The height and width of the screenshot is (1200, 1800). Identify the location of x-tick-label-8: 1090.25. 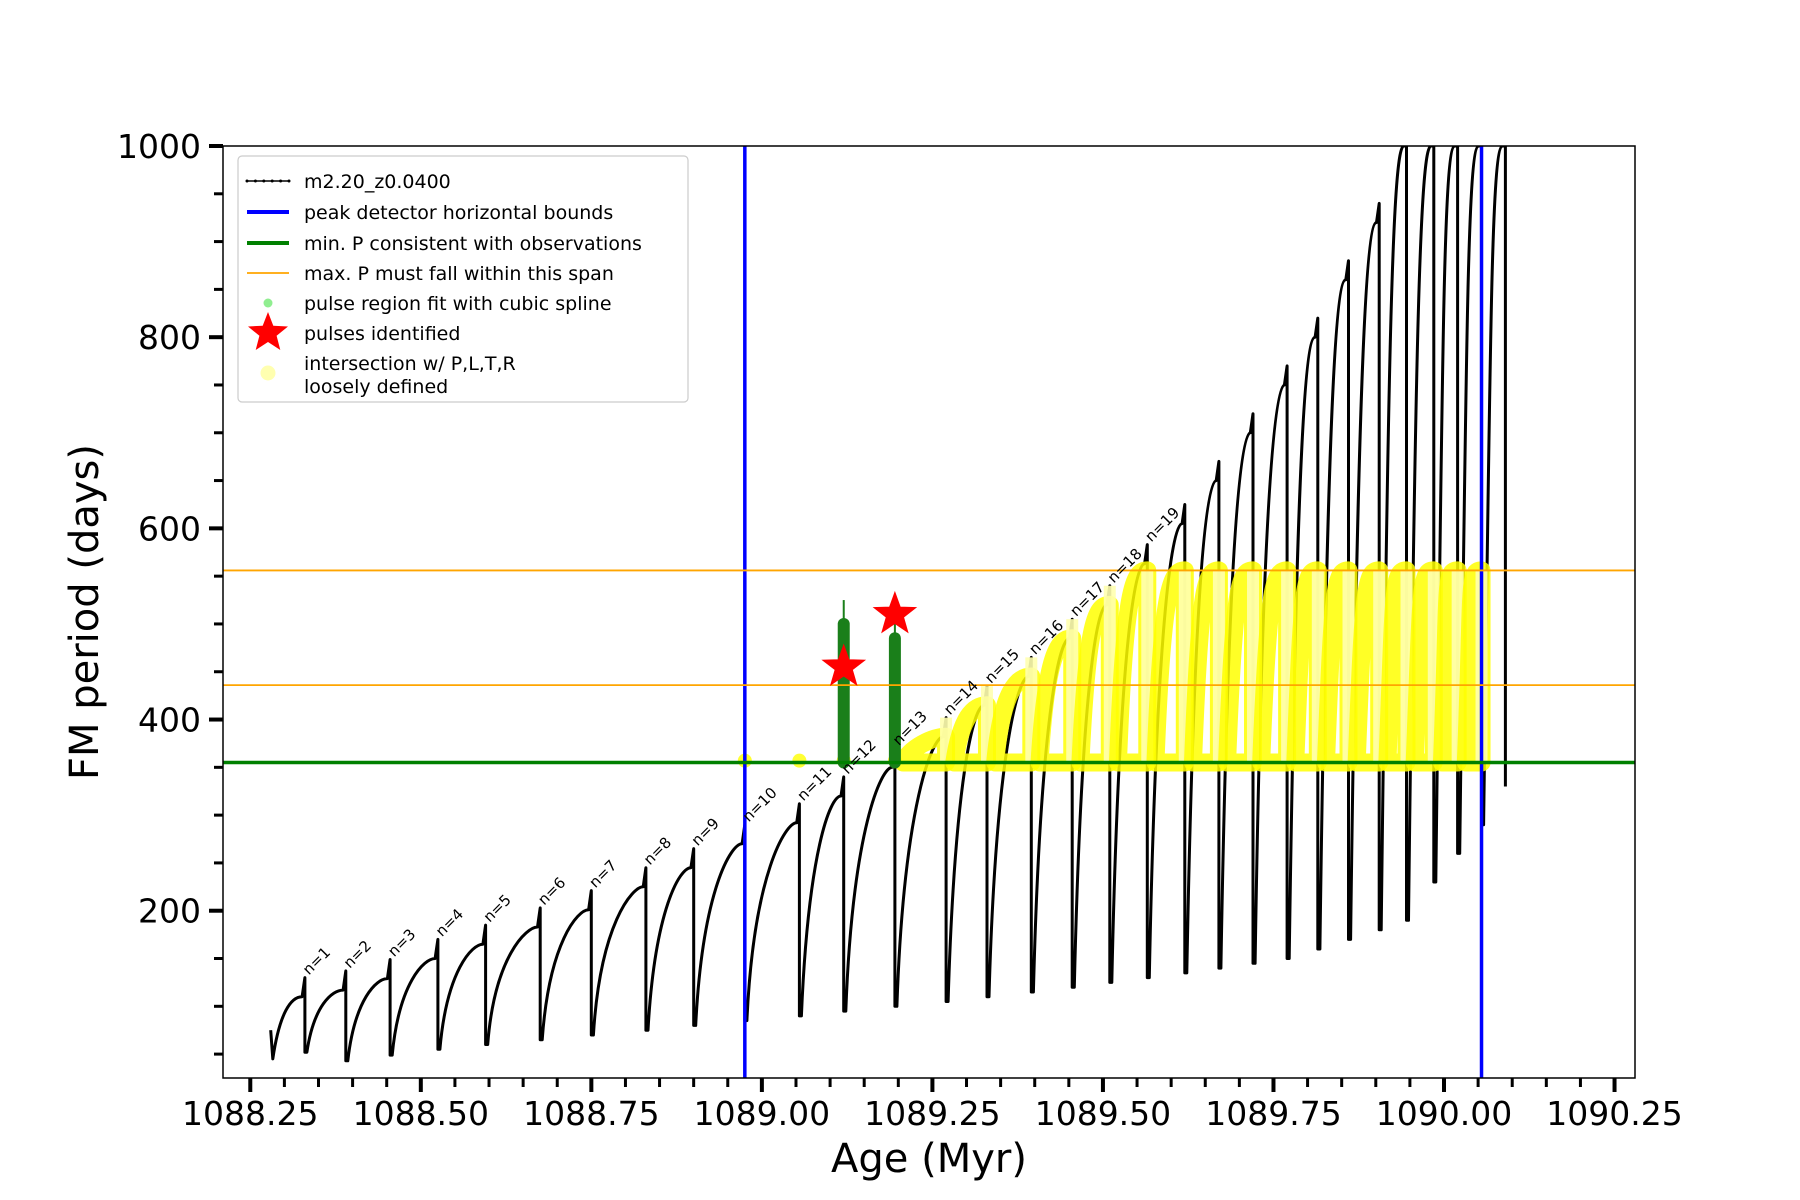
(1614, 1113).